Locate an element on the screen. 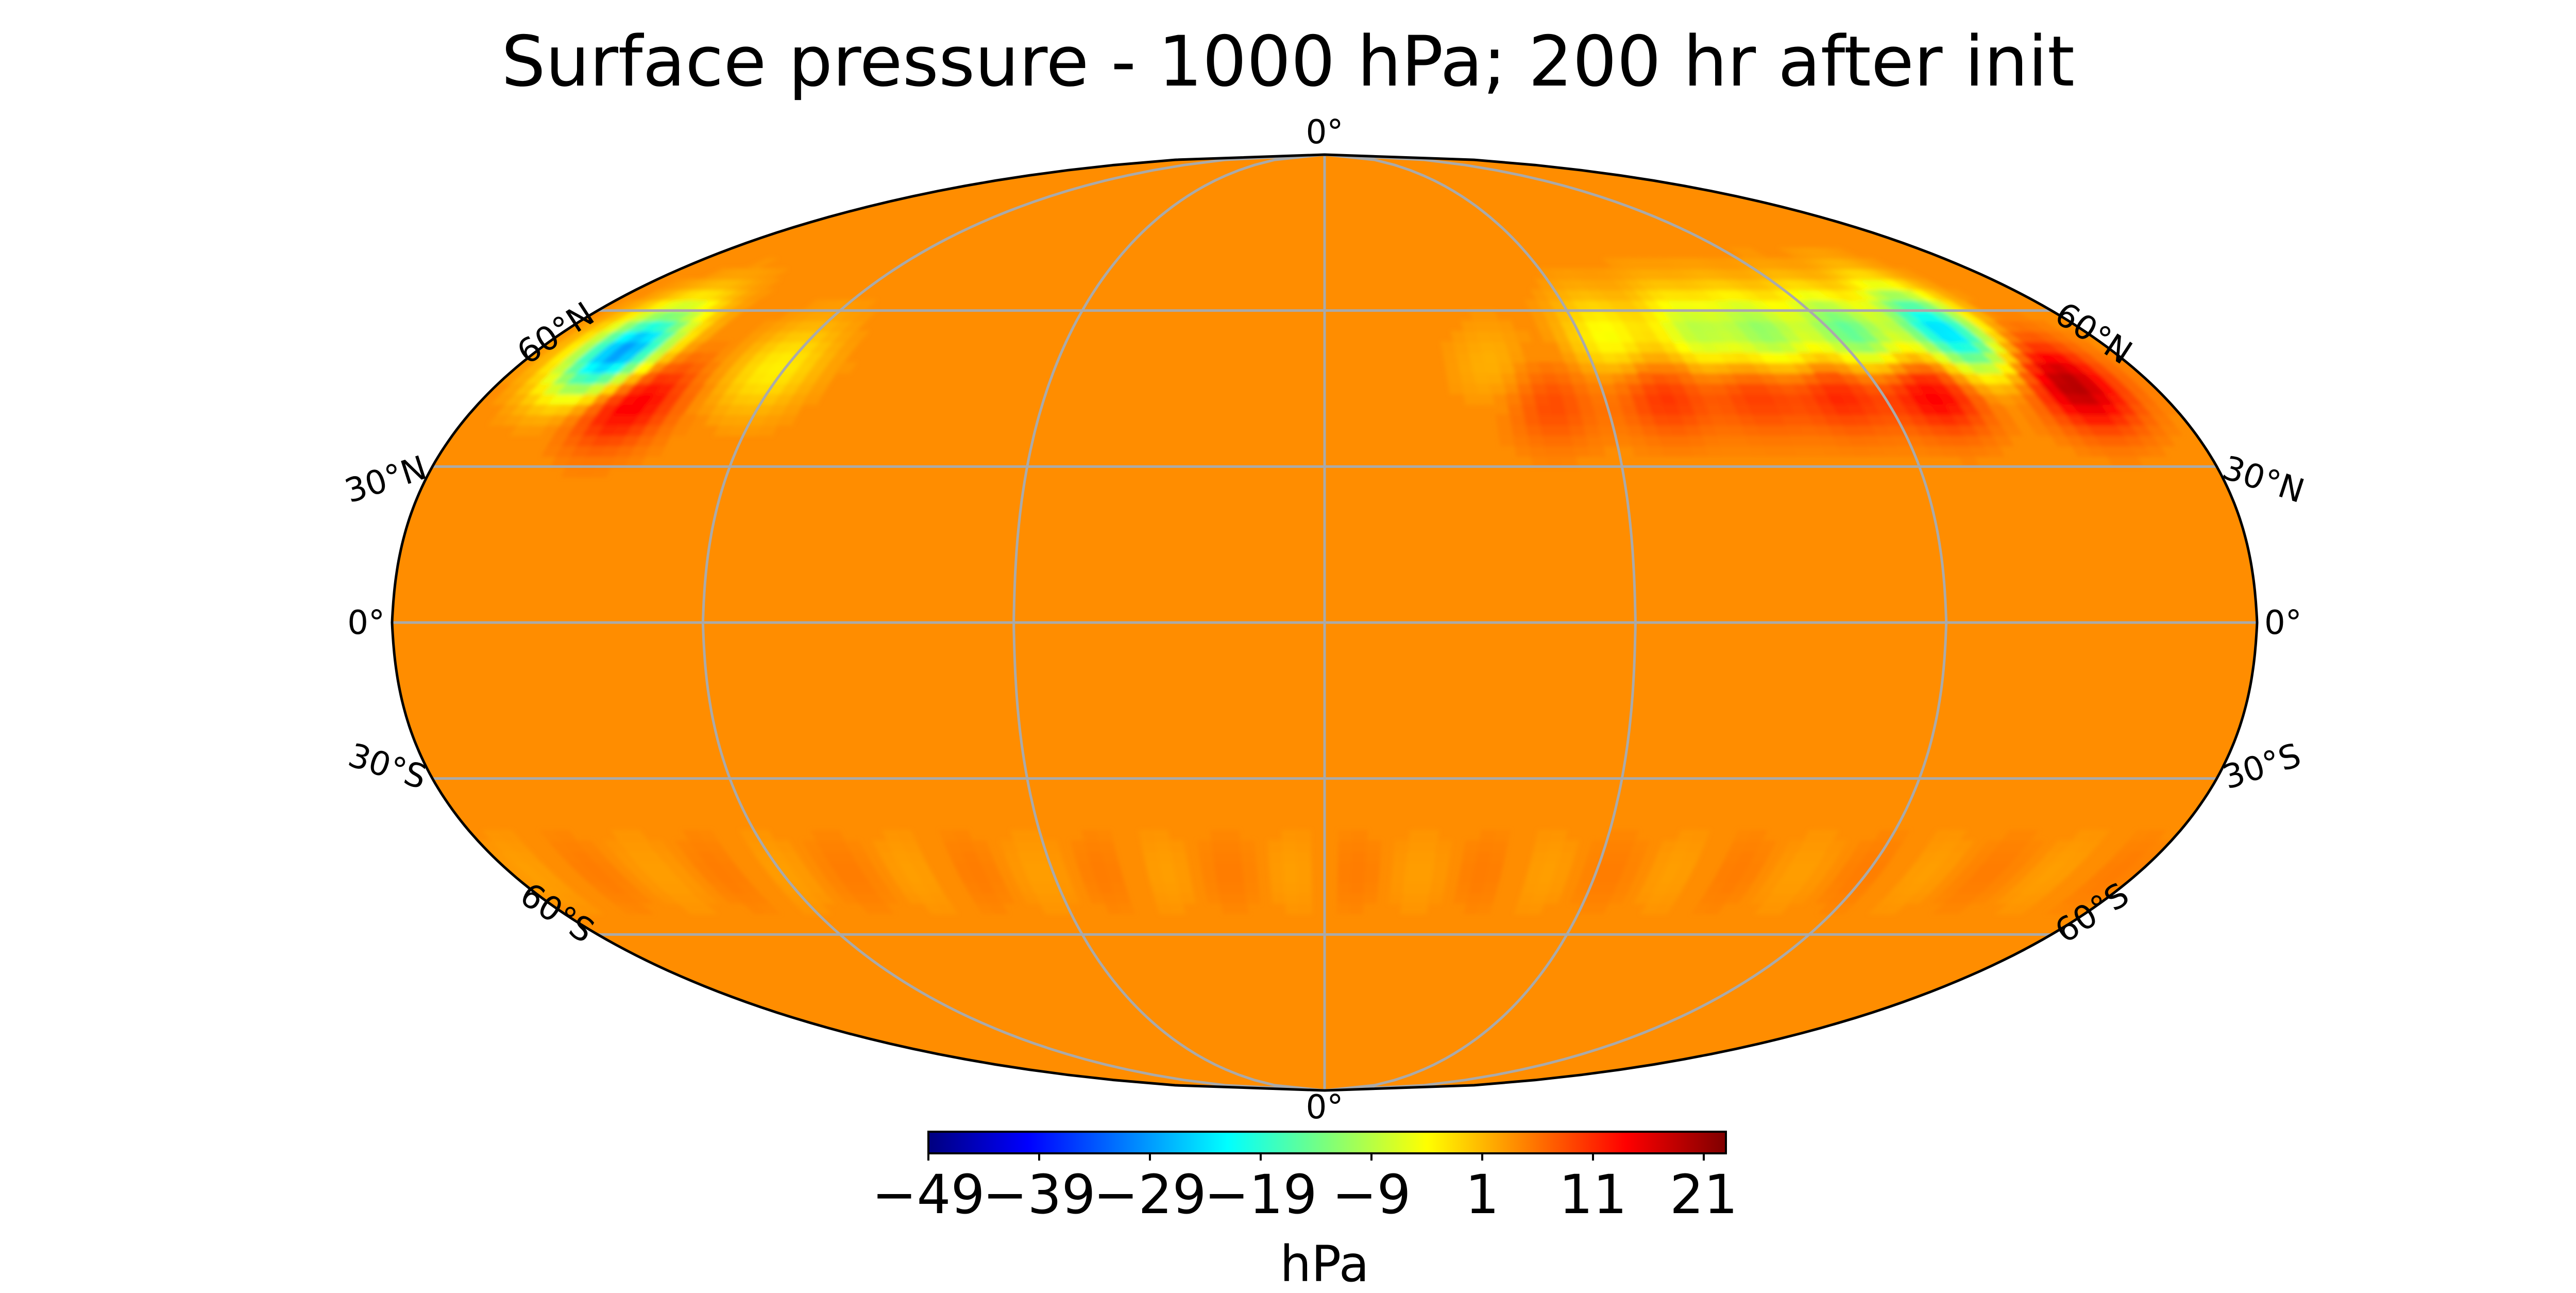  lat-label-left-0: 0° is located at coordinates (366, 623).